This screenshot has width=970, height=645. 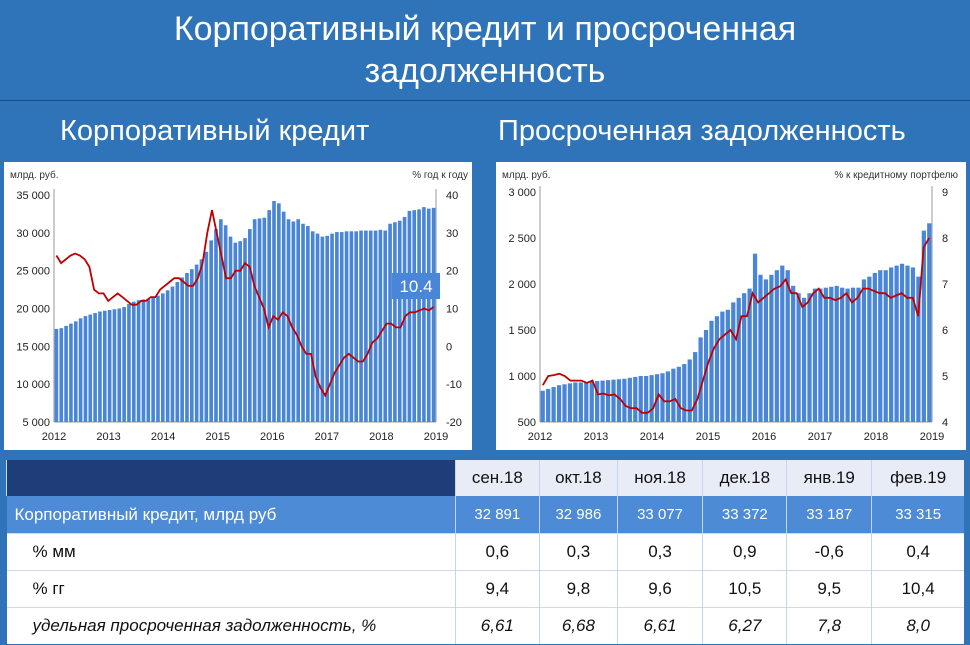 I want to click on month-header: дек.18, so click(x=744, y=478).